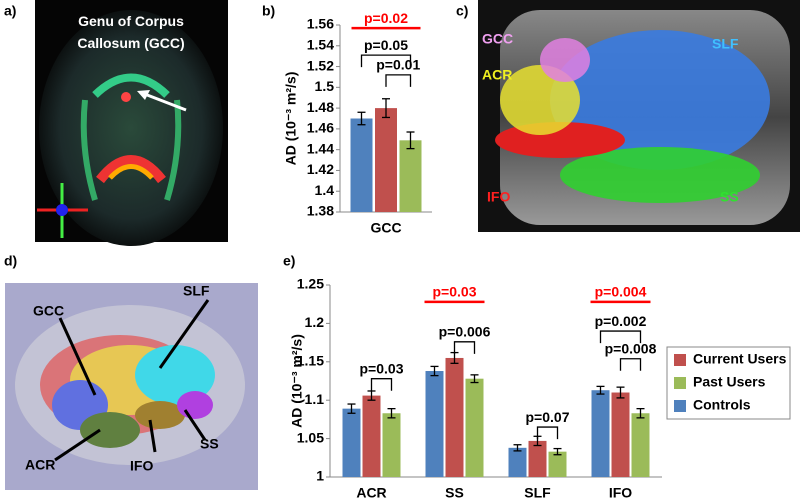 The height and width of the screenshot is (501, 800). Describe the element at coordinates (398, 65) in the screenshot. I see `p-value: p=0.01` at that location.